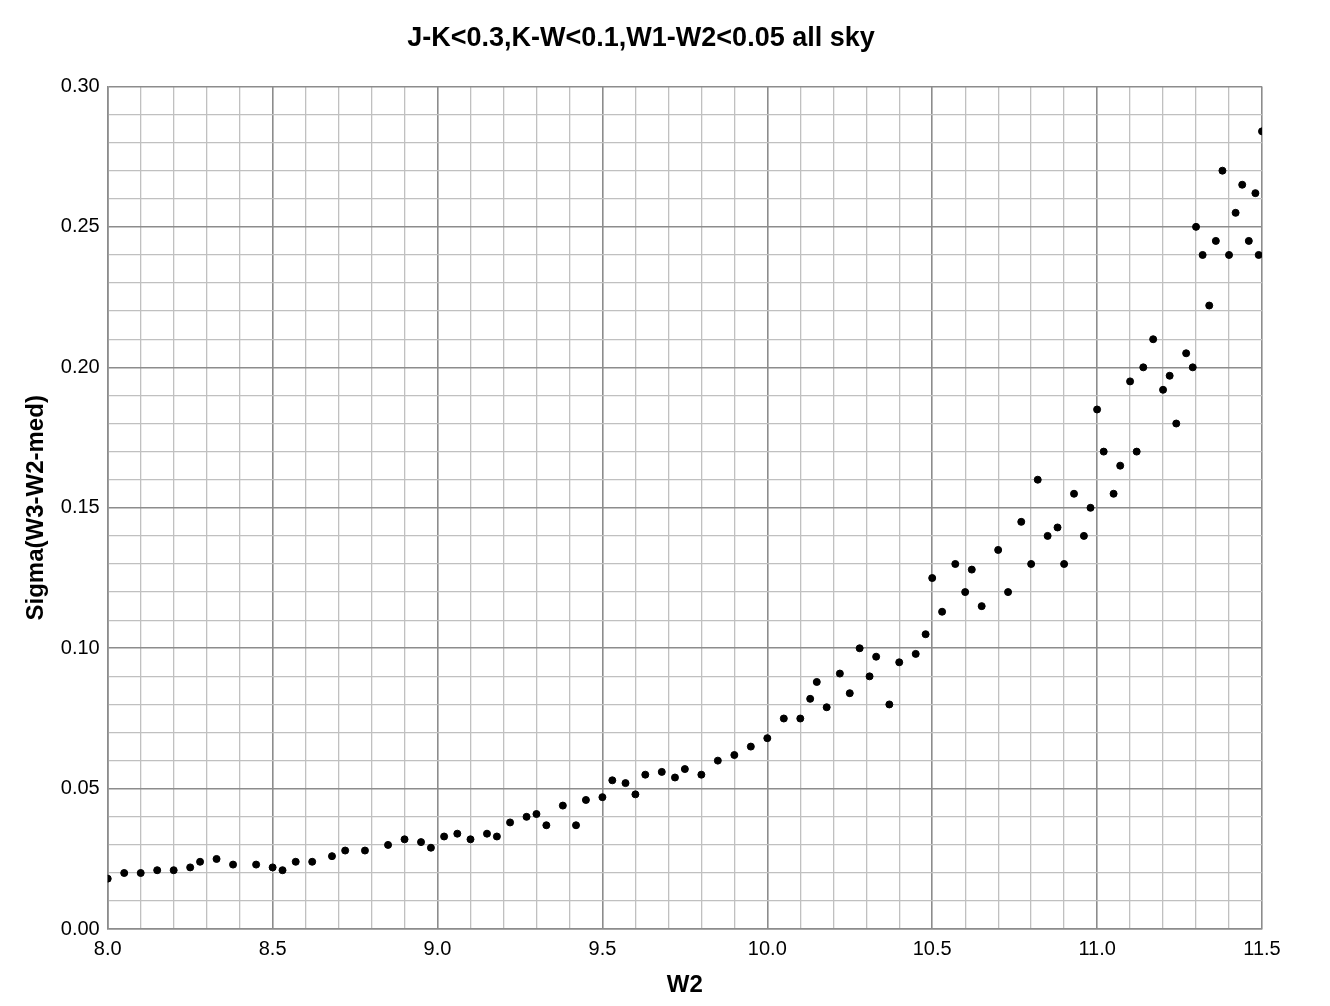  What do you see at coordinates (437, 947) in the screenshot?
I see `x-tick-label: 9.0` at bounding box center [437, 947].